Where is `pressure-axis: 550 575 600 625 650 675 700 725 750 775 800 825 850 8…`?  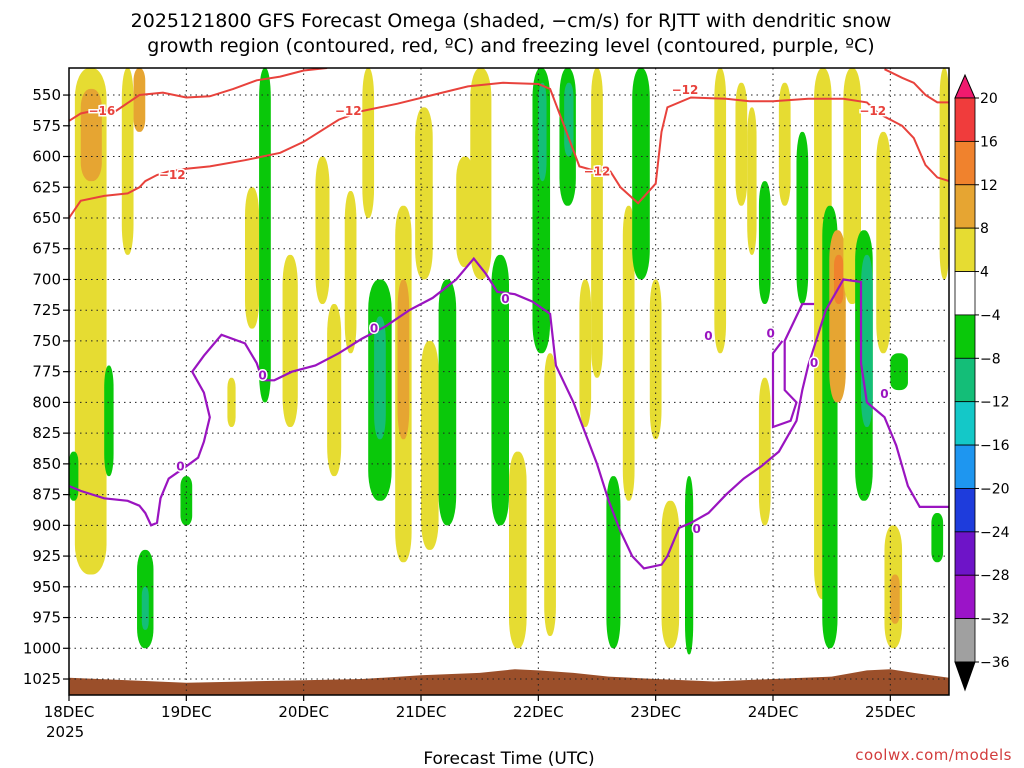 pressure-axis: 550 575 600 625 650 675 700 725 750 775 800 825 850 8… is located at coordinates (46, 387).